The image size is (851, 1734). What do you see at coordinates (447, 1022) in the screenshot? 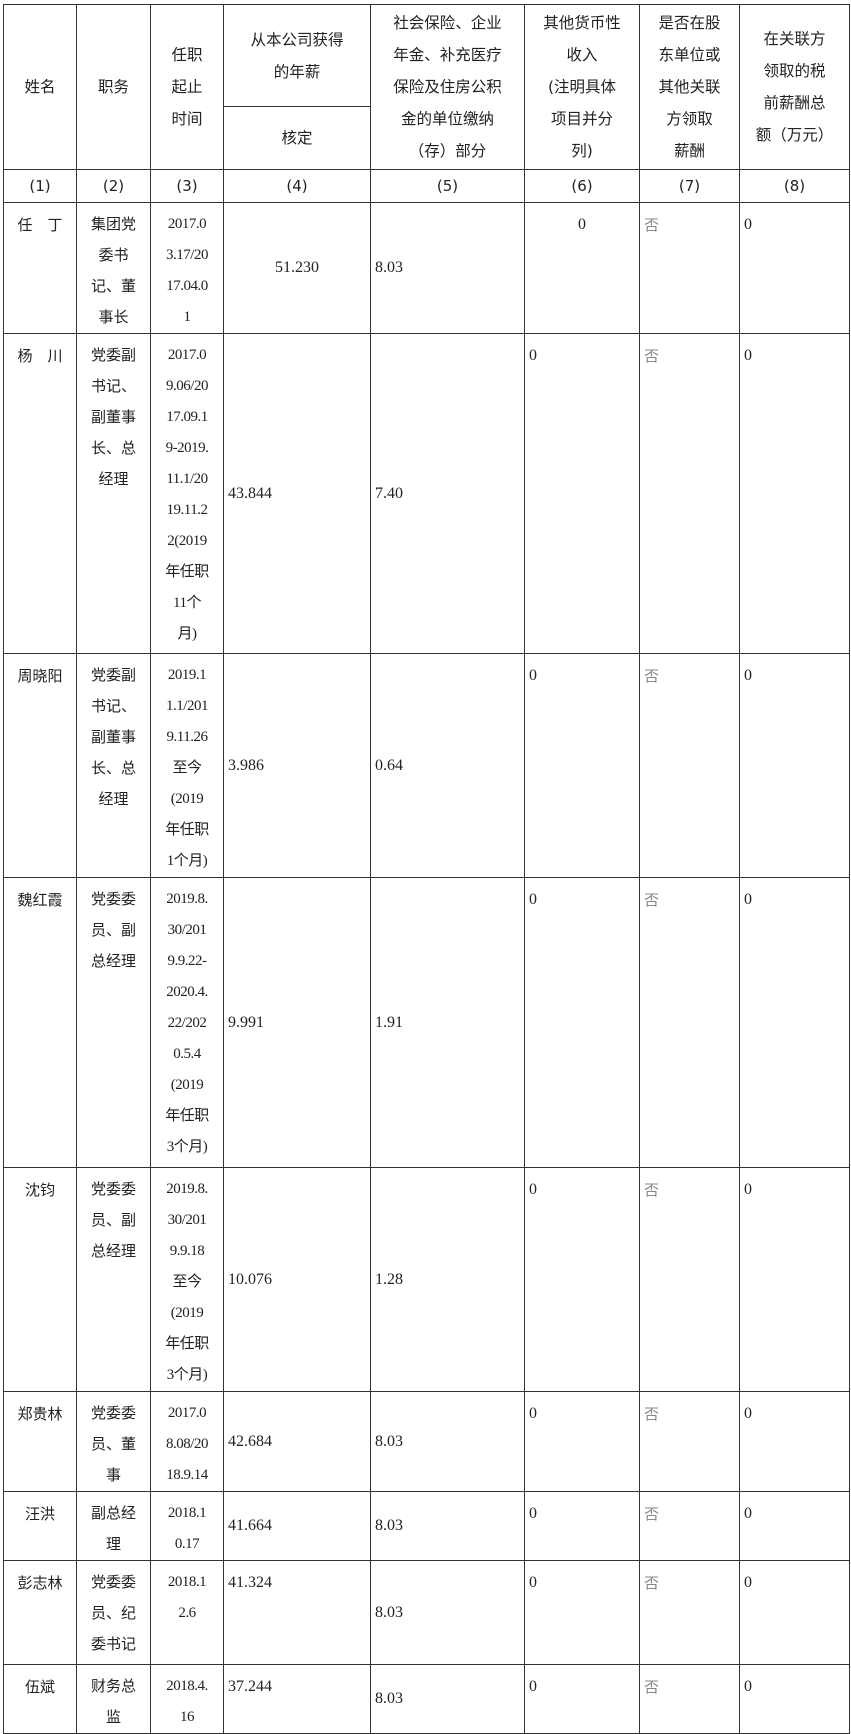
I see `insurance-cell: 1.91` at bounding box center [447, 1022].